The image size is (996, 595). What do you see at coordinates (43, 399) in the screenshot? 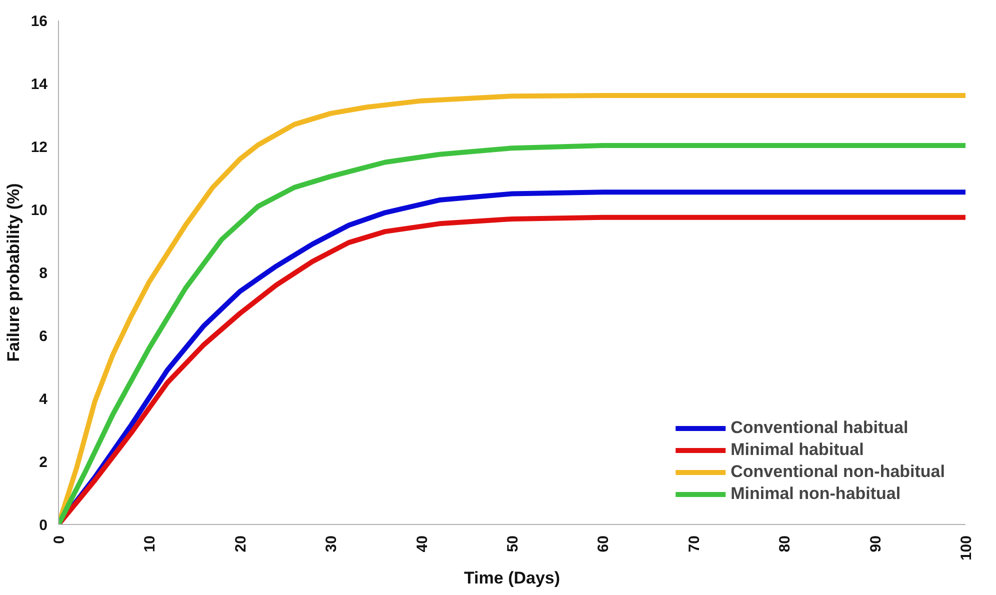
I see `y-tick-label: 4` at bounding box center [43, 399].